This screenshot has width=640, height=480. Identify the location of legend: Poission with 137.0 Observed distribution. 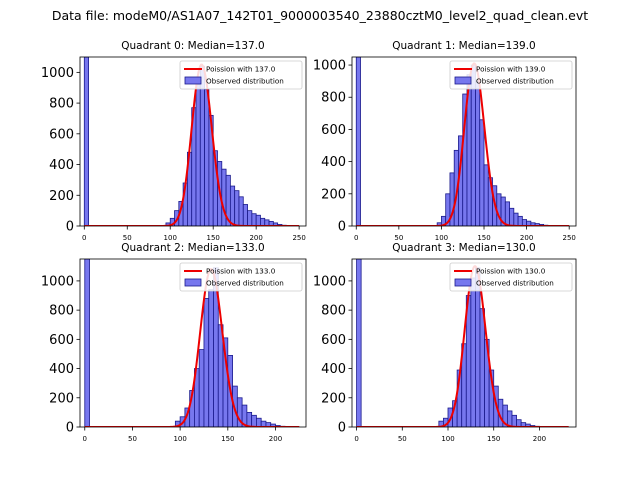
(241, 75).